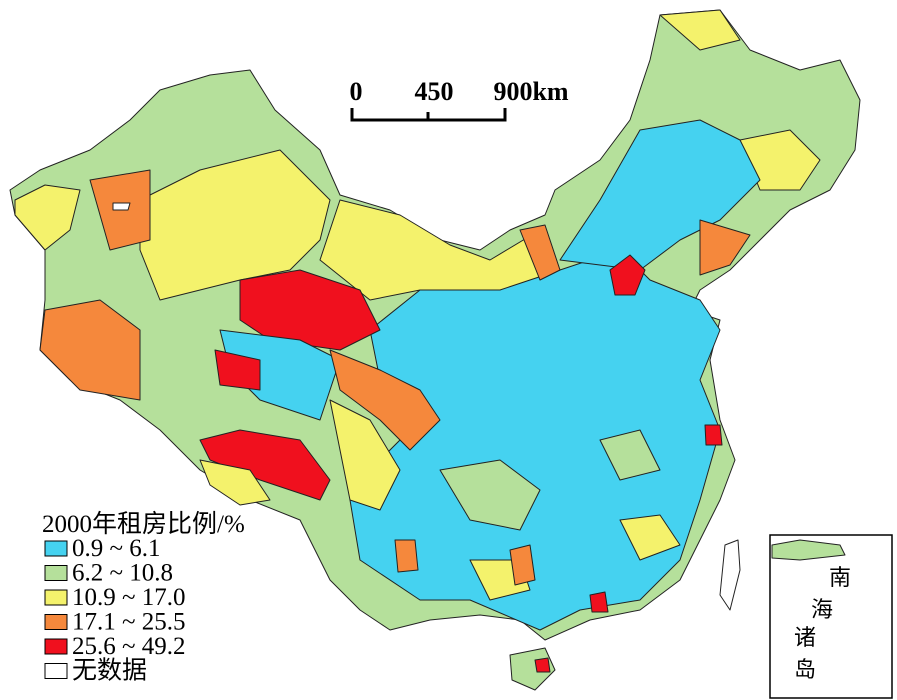 This screenshot has height=700, width=897. I want to click on scale-bar: 0 450 900km, so click(459, 99).